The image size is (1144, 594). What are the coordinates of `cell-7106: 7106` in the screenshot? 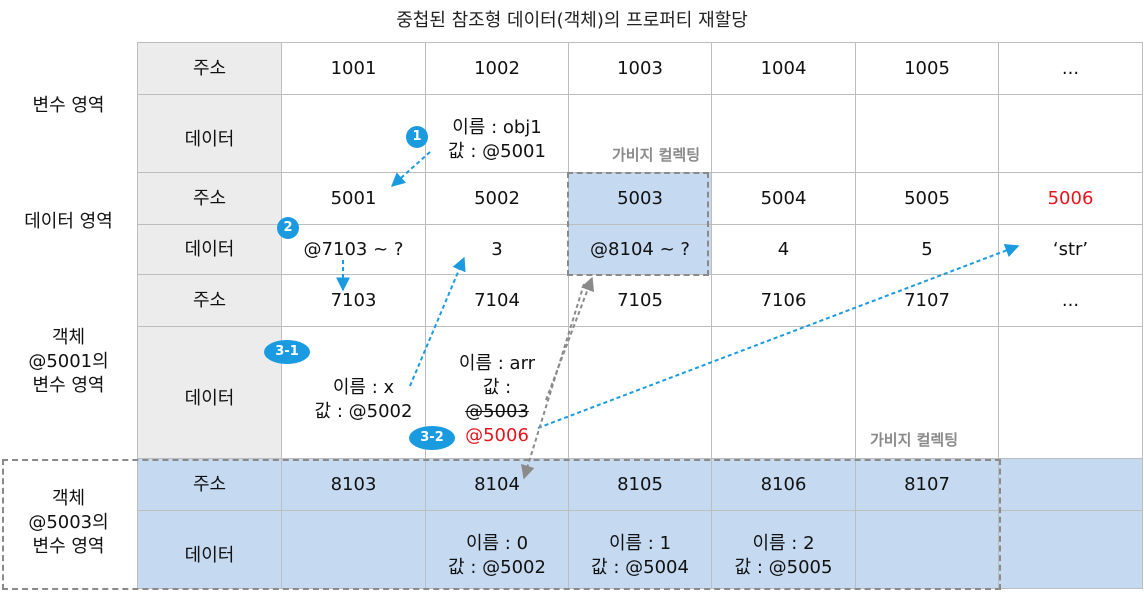 It's located at (783, 300).